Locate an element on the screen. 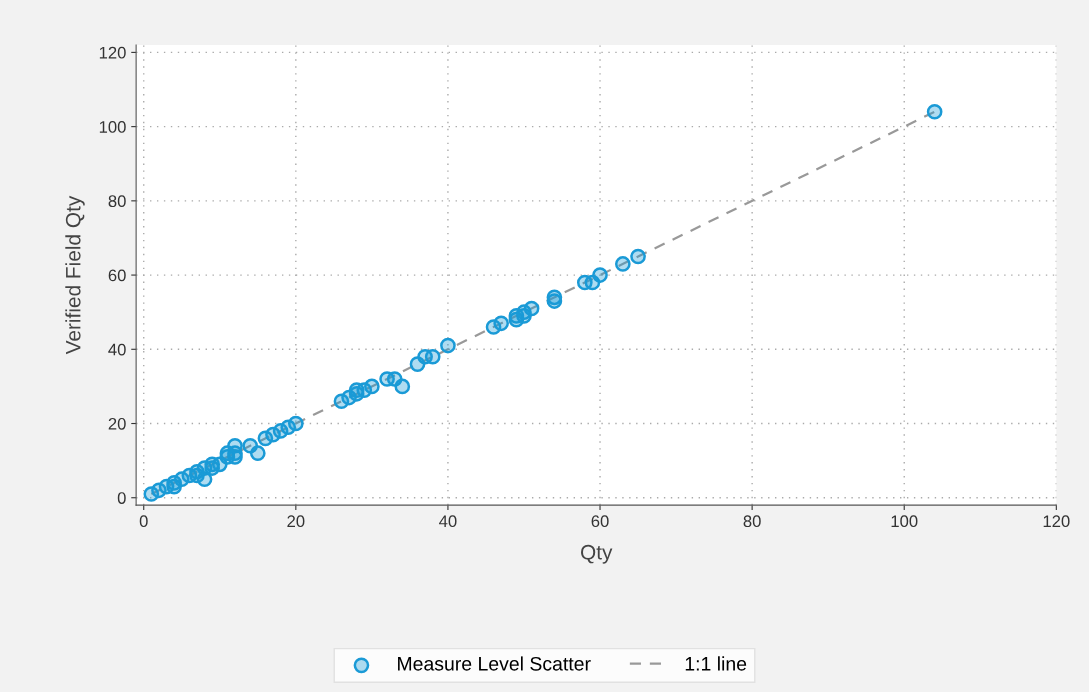  x-tick-label: 80 is located at coordinates (752, 521).